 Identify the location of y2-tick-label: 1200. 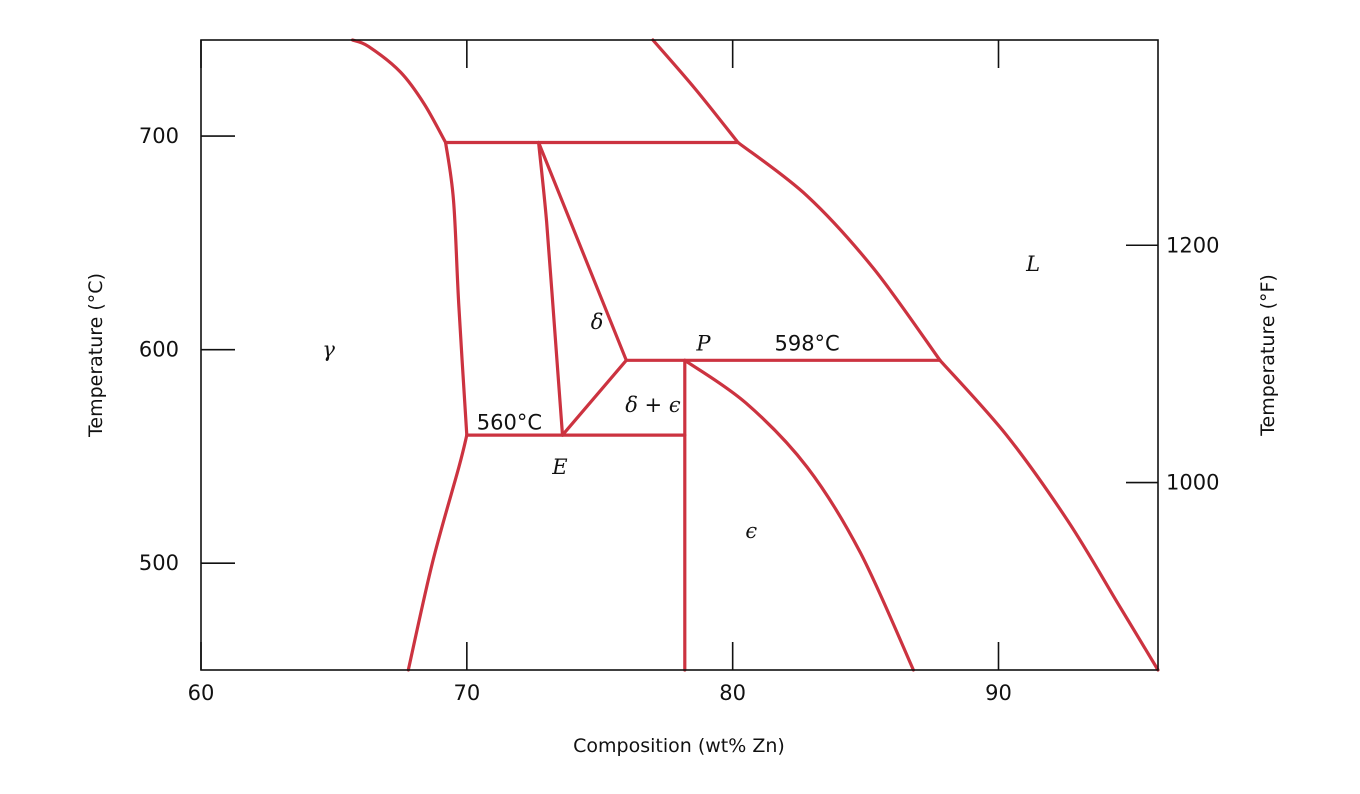
(1192, 245).